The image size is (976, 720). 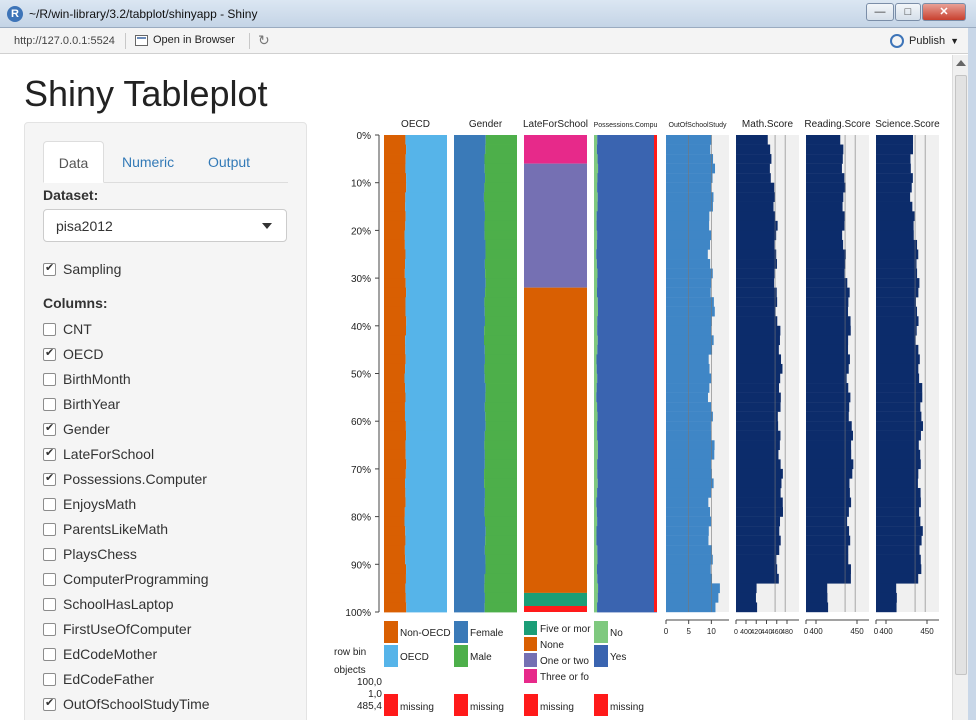 What do you see at coordinates (81, 404) in the screenshot?
I see `column-checkbox-birthyear: BirthYear` at bounding box center [81, 404].